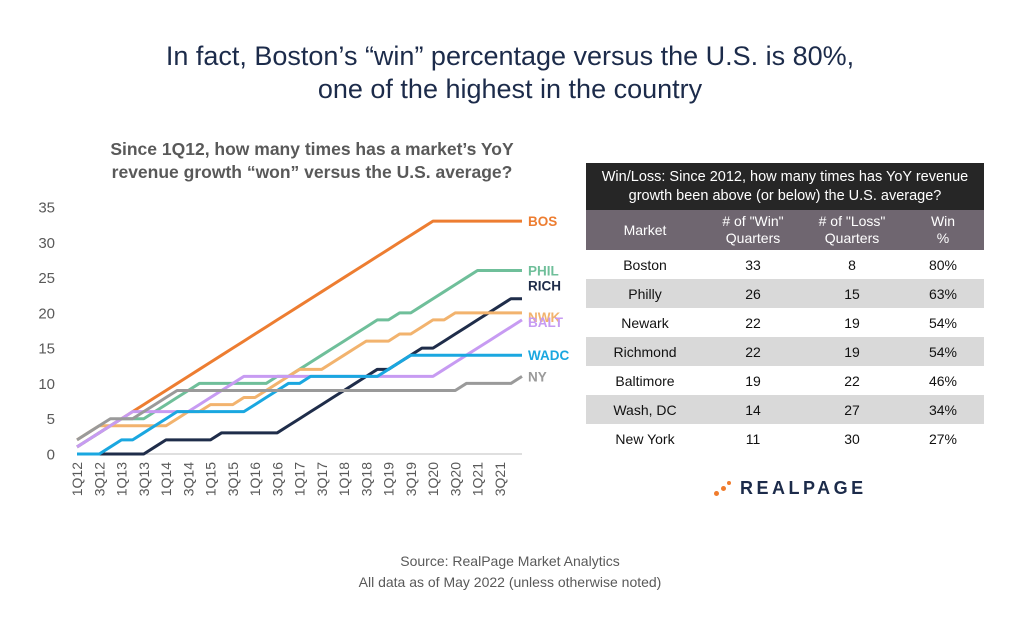 This screenshot has width=1020, height=633. What do you see at coordinates (943, 409) in the screenshot?
I see `cell-pct: 34%` at bounding box center [943, 409].